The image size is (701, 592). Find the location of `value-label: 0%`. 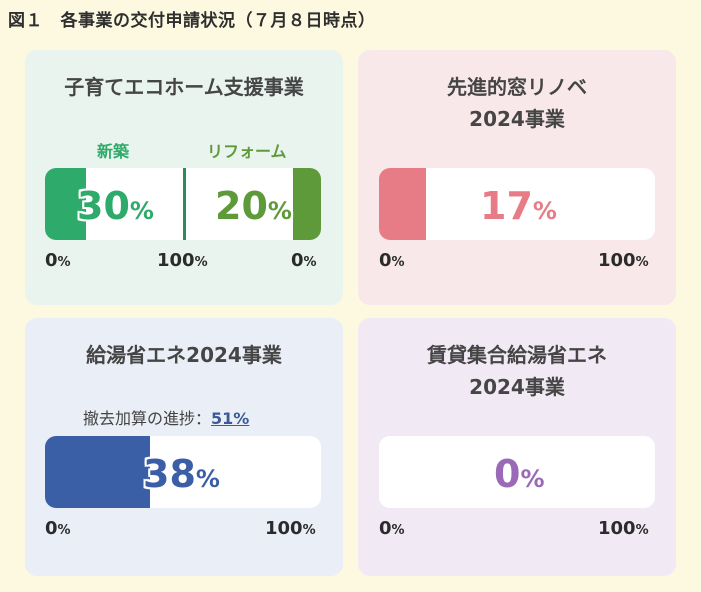

value-label: 0% is located at coordinates (519, 474).